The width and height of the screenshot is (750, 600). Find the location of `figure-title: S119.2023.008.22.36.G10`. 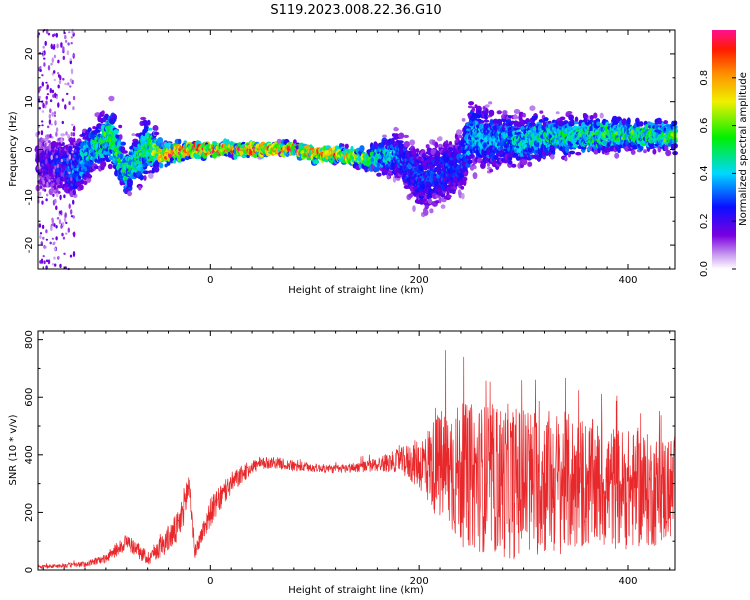

figure-title: S119.2023.008.22.36.G10 is located at coordinates (355, 10).